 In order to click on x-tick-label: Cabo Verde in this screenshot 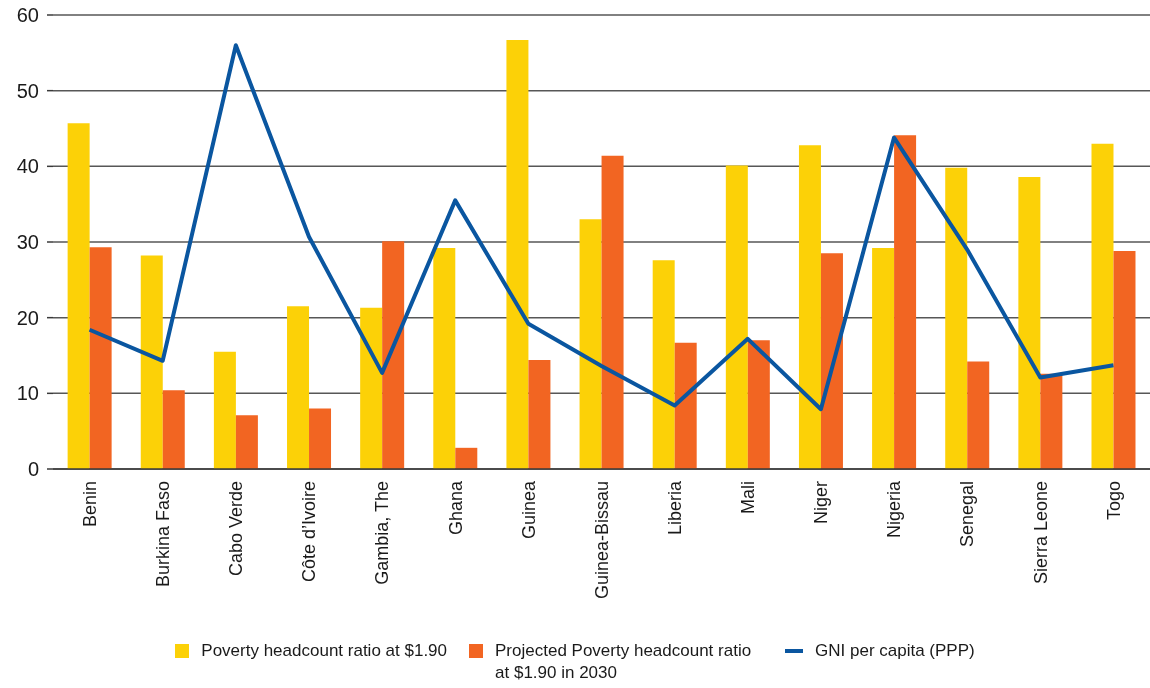, I will do `click(236, 529)`.